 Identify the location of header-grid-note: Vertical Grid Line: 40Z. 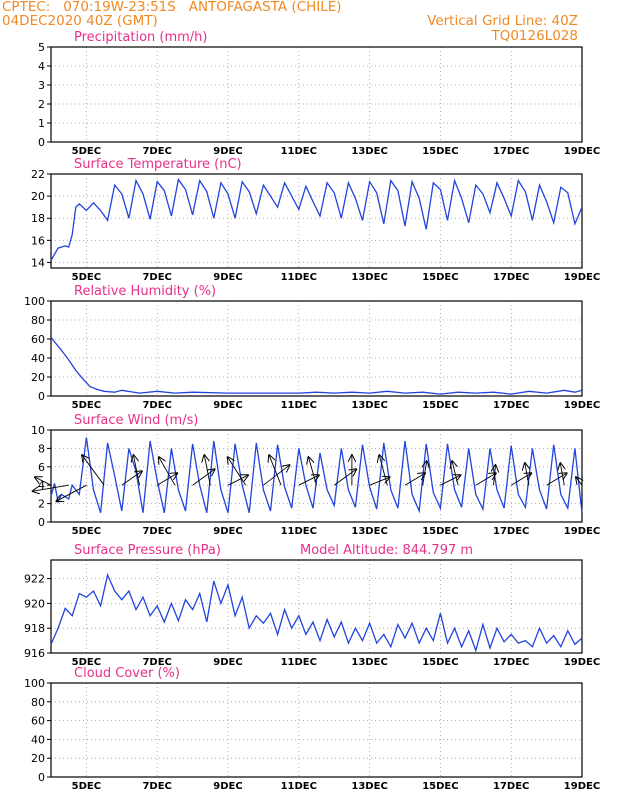
(502, 21).